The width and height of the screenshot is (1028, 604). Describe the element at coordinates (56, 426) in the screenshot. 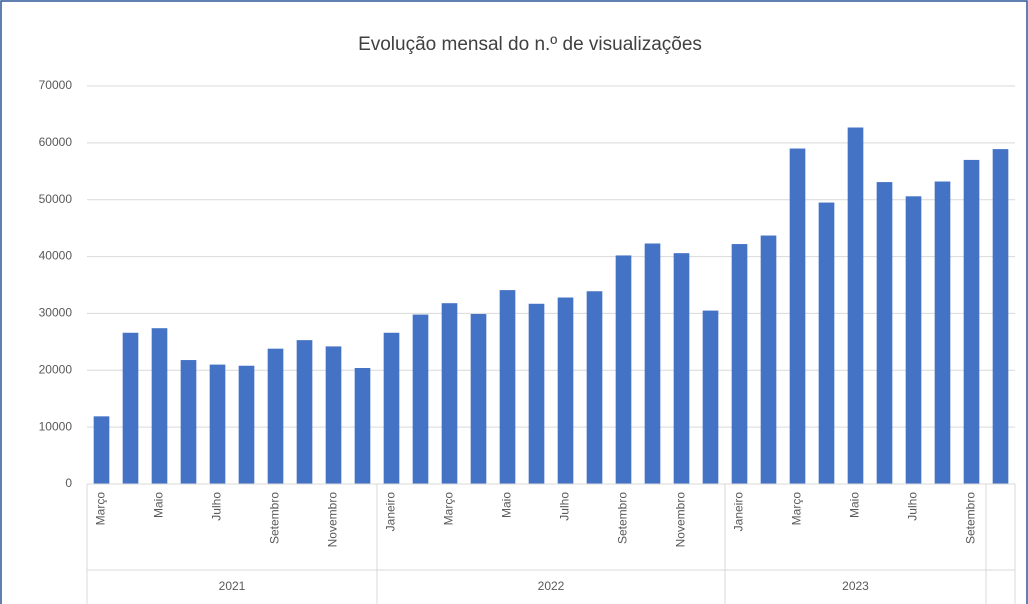

I see `y-tick-label: 10000` at that location.